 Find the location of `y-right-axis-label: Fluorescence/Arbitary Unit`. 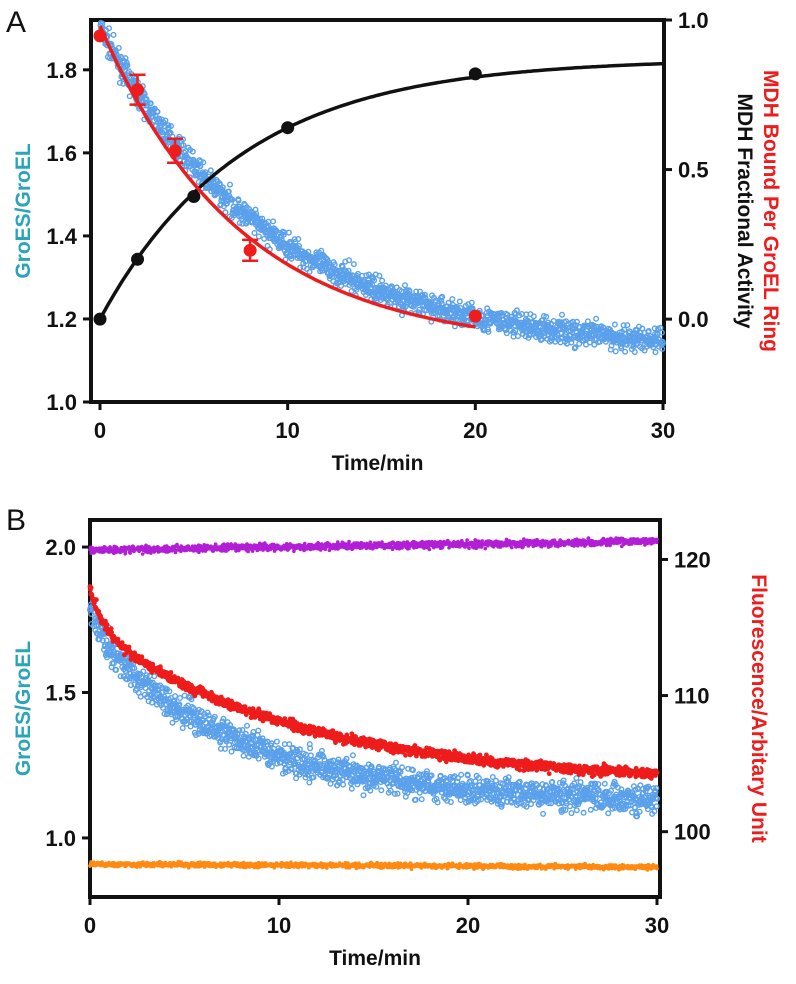

y-right-axis-label: Fluorescence/Arbitary Unit is located at coordinates (758, 708).